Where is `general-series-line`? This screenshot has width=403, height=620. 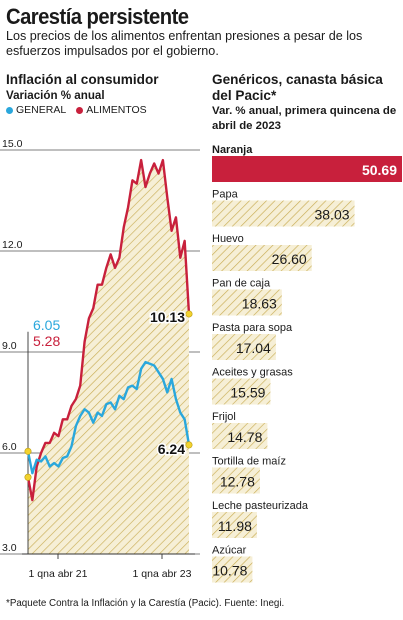 general-series-line is located at coordinates (108, 417).